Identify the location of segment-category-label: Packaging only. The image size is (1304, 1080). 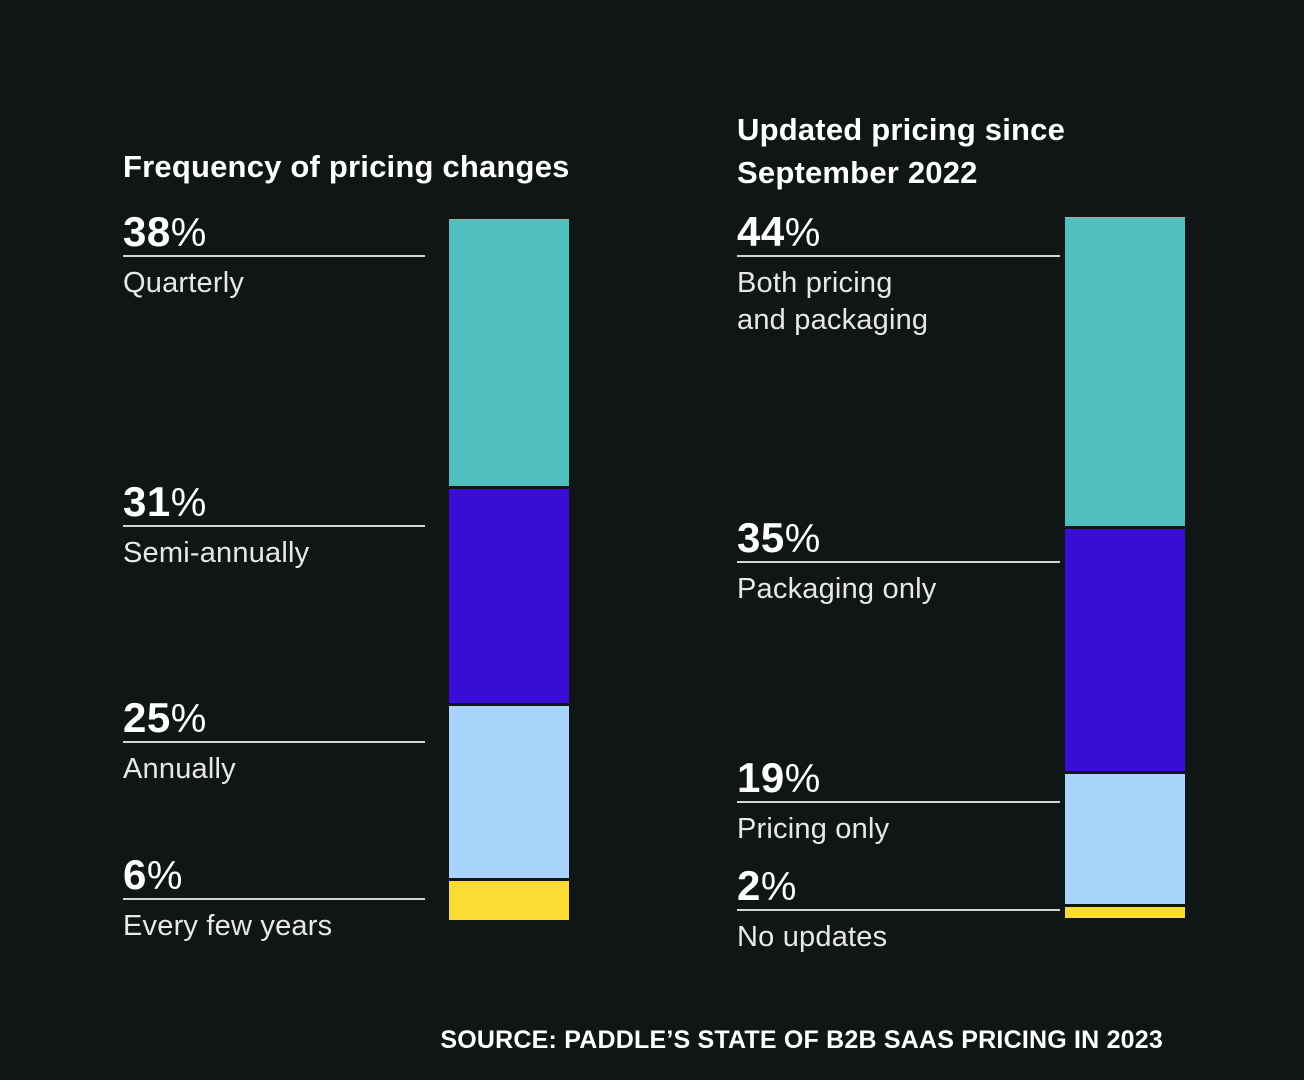
(837, 589).